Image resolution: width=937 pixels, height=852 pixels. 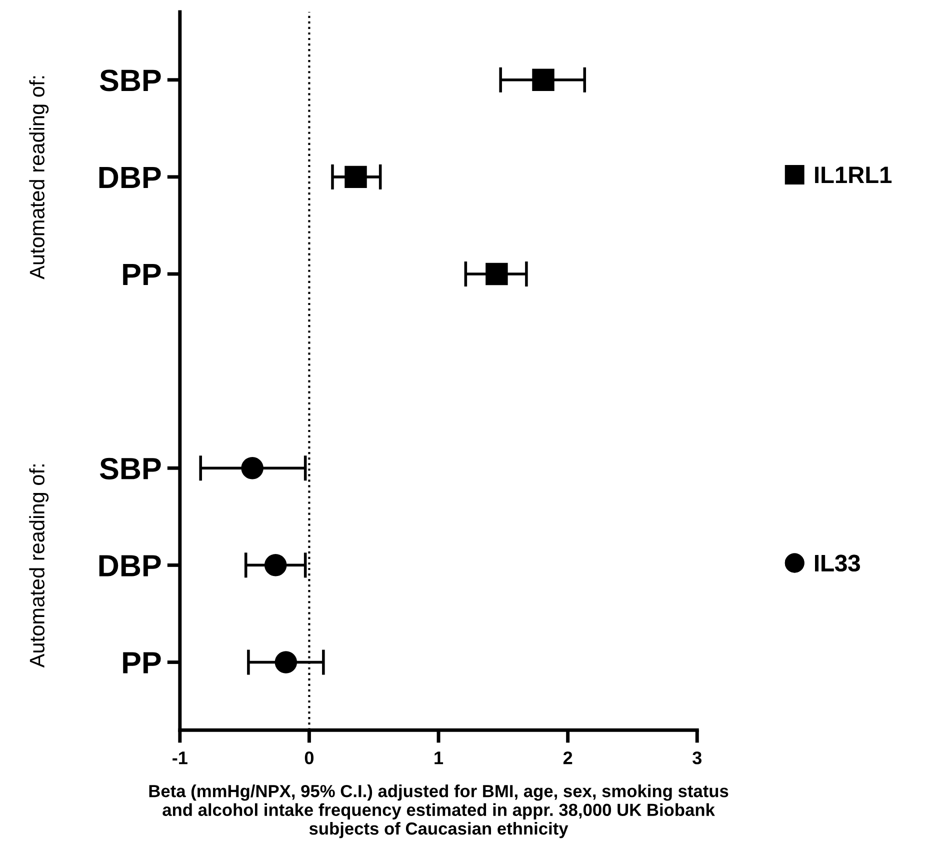 I want to click on x-tick-label: 0, so click(x=309, y=757).